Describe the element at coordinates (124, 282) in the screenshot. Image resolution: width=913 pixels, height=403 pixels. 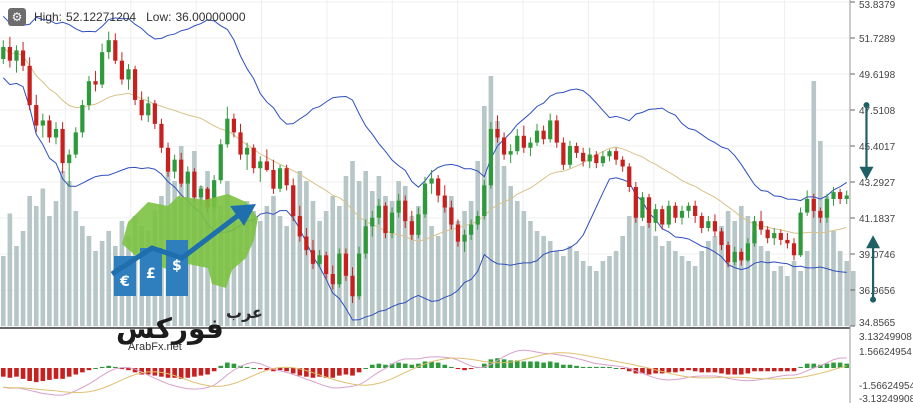
I see `euro-icon: €` at that location.